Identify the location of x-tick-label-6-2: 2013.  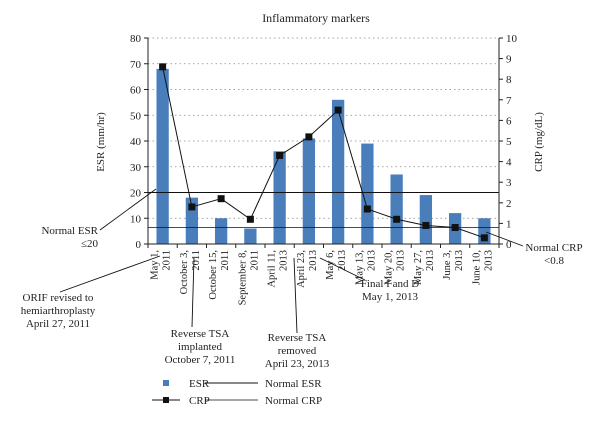
(313, 260).